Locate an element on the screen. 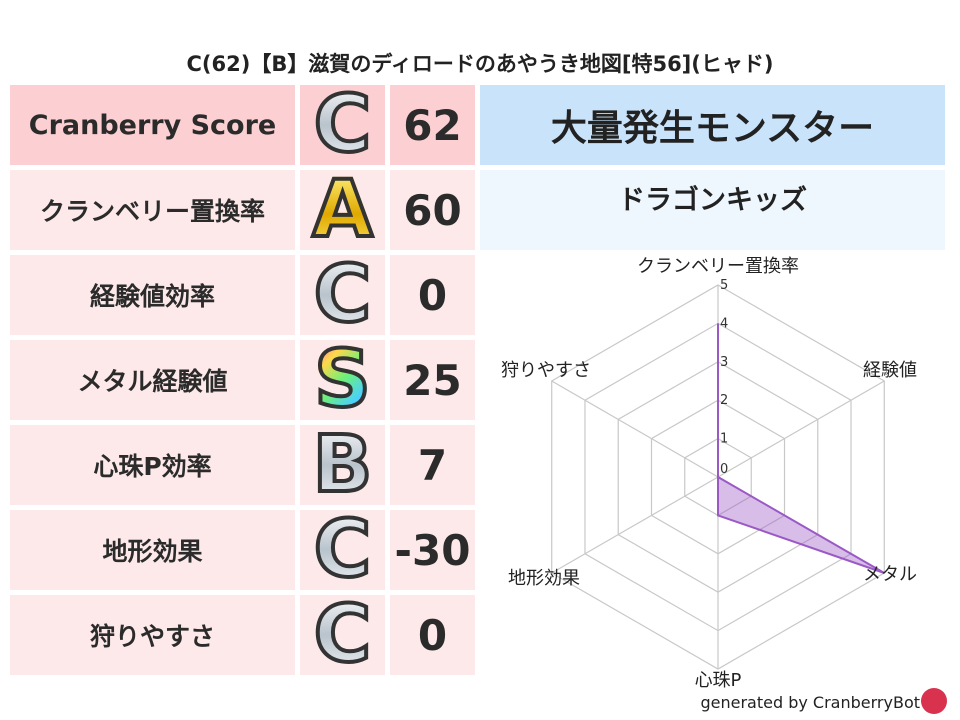 This screenshot has height=720, width=960. row-value: 7 is located at coordinates (432, 465).